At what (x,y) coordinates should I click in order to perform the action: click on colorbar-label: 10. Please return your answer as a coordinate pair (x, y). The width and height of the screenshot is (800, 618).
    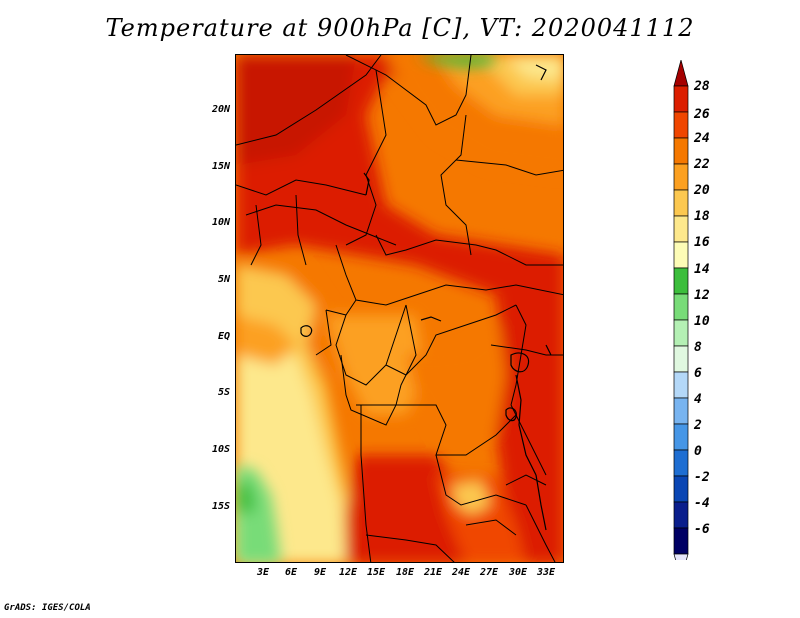
    Looking at the image, I should click on (702, 321).